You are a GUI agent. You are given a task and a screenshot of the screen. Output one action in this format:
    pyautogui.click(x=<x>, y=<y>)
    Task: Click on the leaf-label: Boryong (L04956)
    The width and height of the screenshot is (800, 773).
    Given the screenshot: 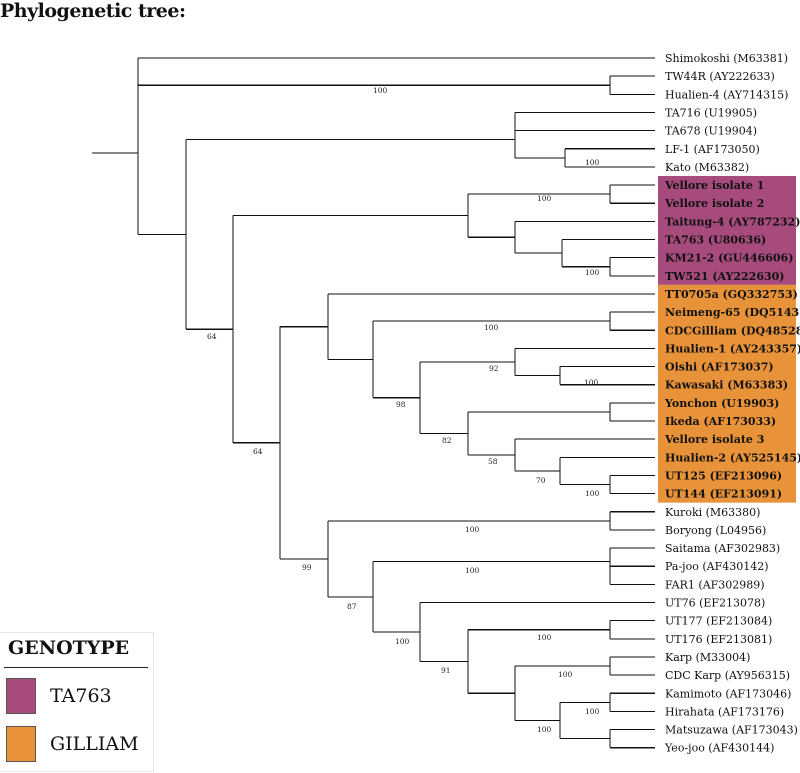 What is the action you would take?
    pyautogui.click(x=715, y=530)
    